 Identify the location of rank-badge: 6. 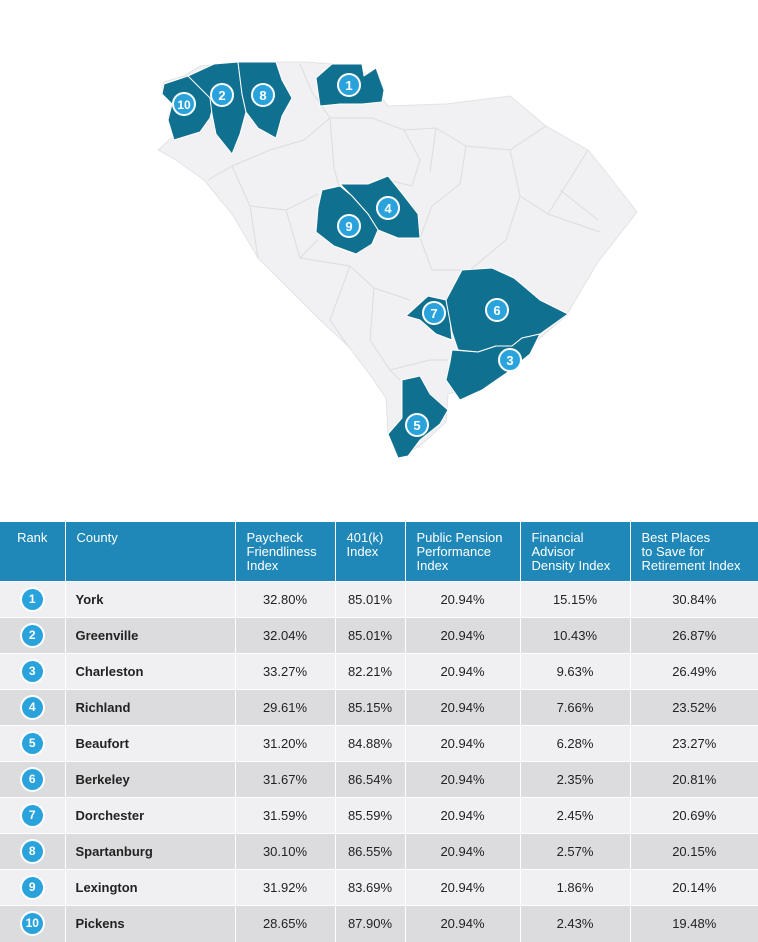
(32, 779).